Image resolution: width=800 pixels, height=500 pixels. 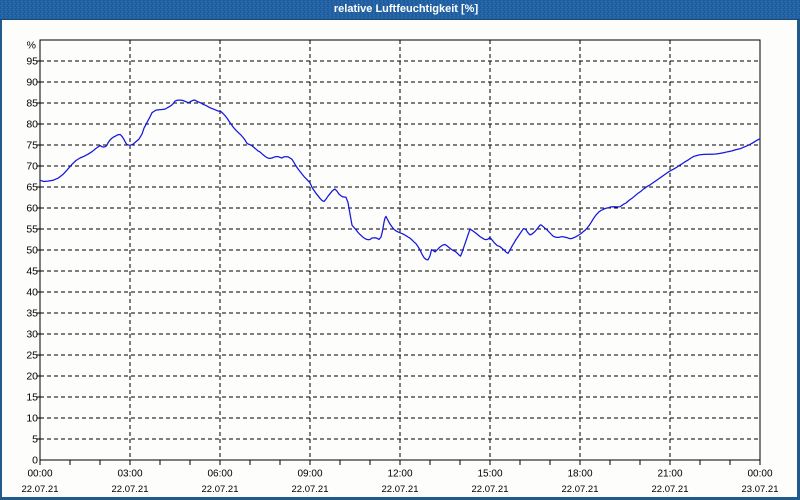 What do you see at coordinates (579, 474) in the screenshot?
I see `svg-text: 18:00` at bounding box center [579, 474].